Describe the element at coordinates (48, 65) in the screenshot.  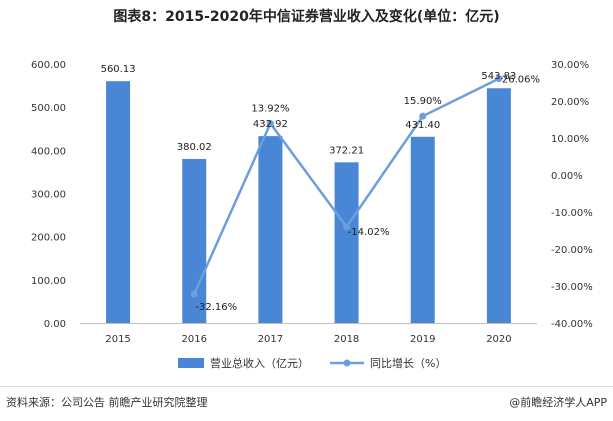
I see `y-left-tick-label: 600.00` at that location.